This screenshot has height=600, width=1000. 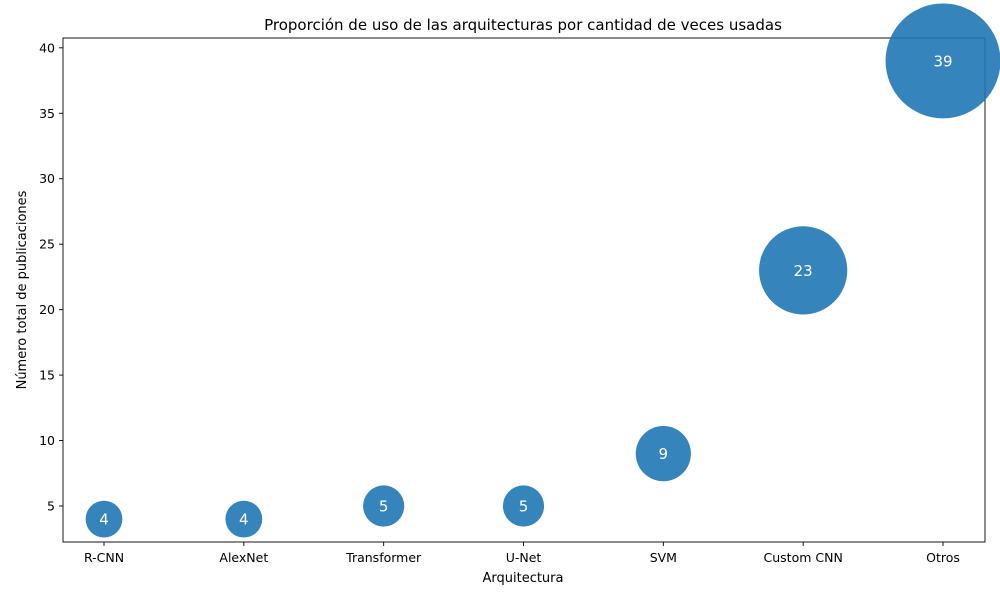 What do you see at coordinates (803, 557) in the screenshot?
I see `x-tick-label: Custom CNN` at bounding box center [803, 557].